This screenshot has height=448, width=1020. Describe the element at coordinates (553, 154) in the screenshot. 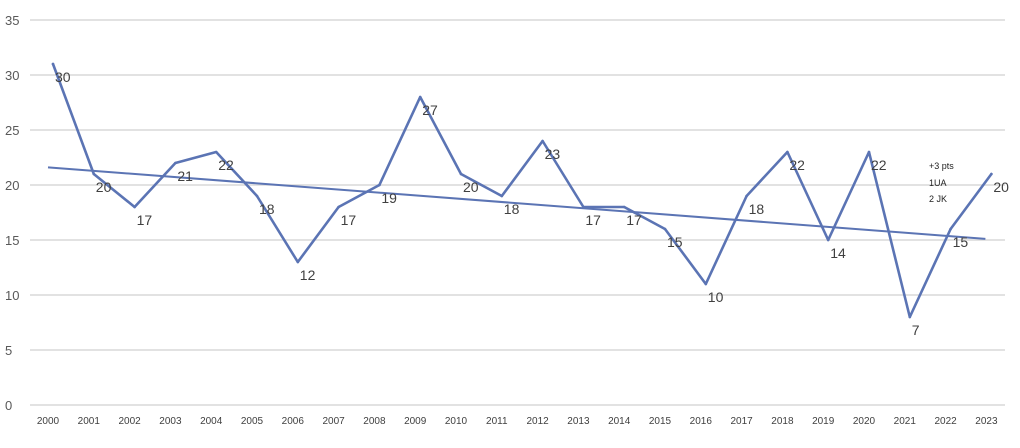

I see `data-label-2012: 23` at that location.